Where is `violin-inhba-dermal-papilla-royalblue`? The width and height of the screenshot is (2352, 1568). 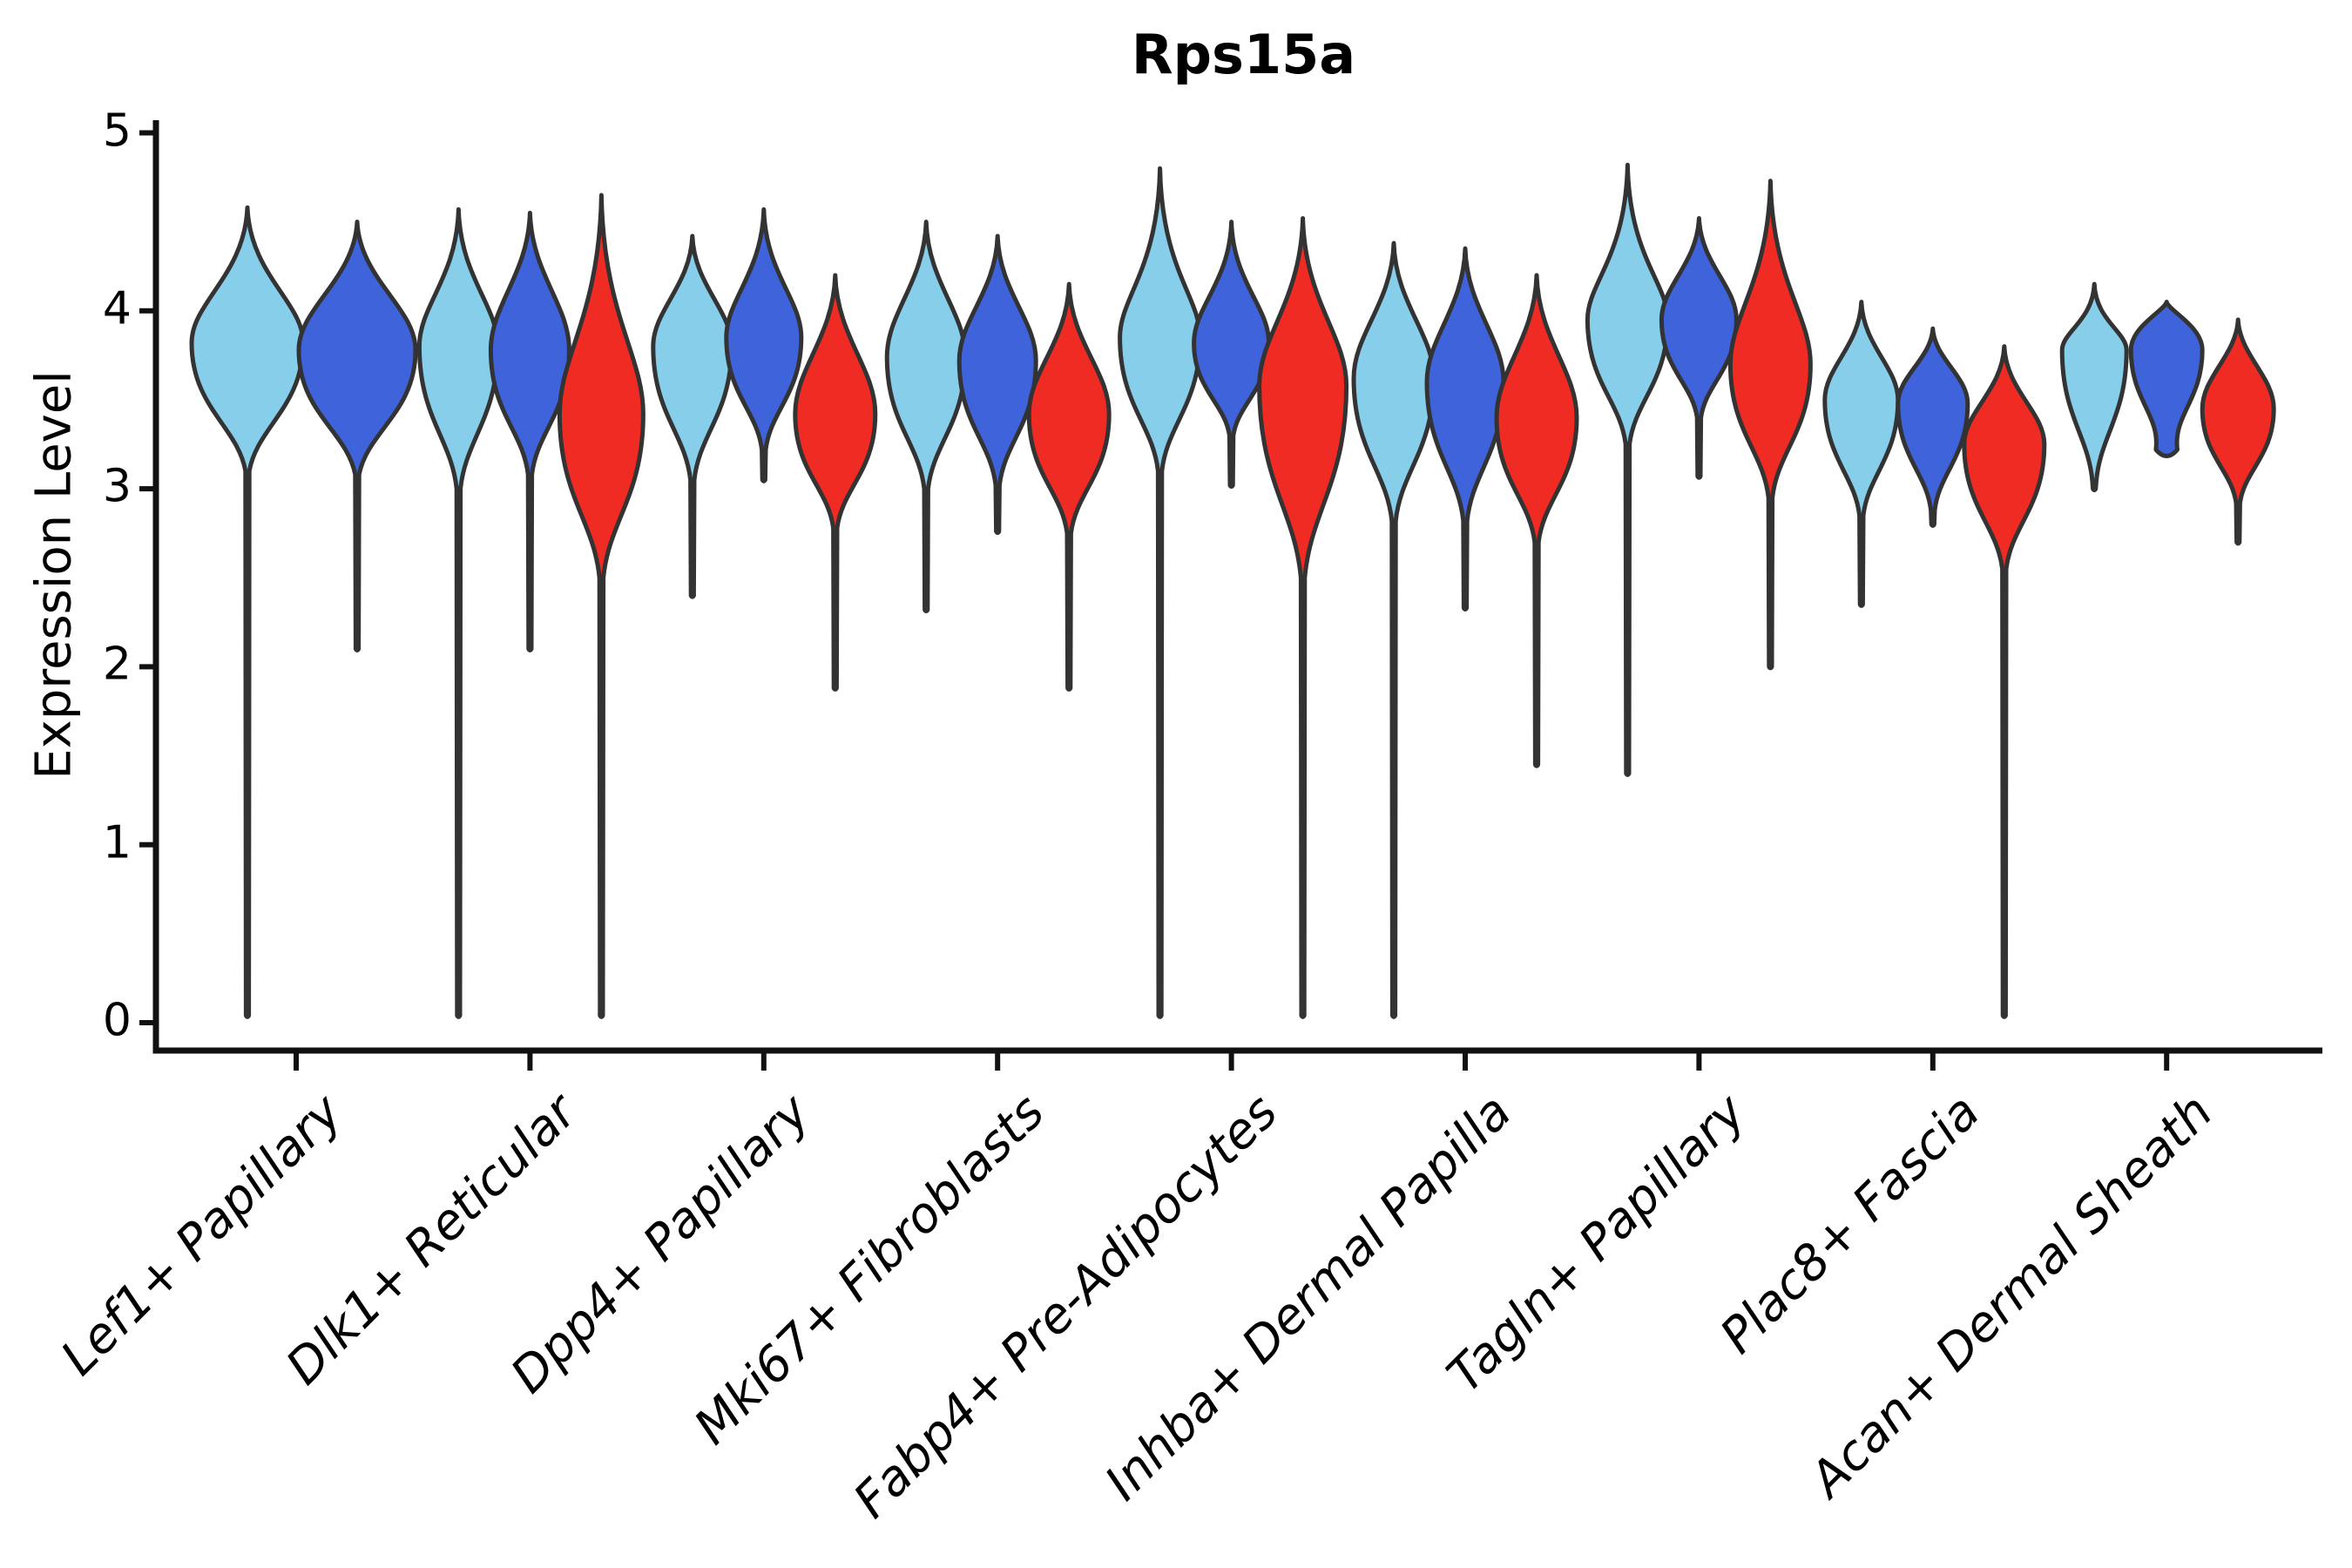 violin-inhba-dermal-papilla-royalblue is located at coordinates (1465, 429).